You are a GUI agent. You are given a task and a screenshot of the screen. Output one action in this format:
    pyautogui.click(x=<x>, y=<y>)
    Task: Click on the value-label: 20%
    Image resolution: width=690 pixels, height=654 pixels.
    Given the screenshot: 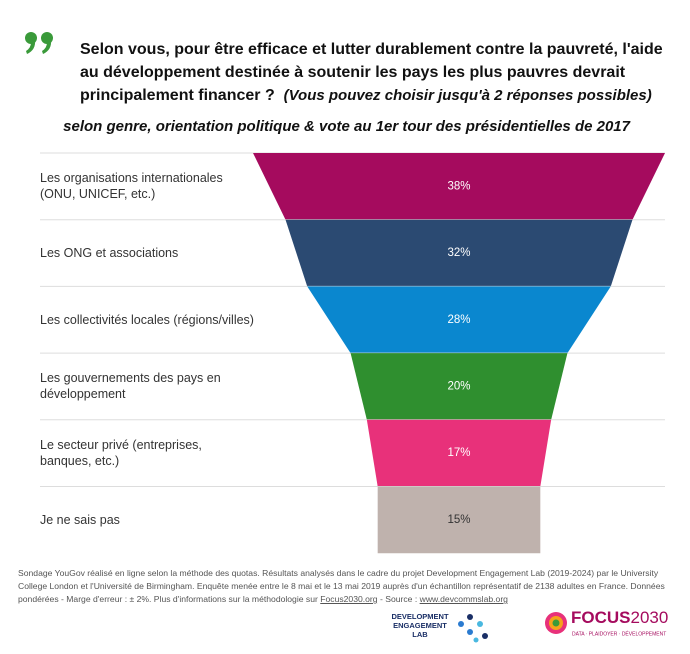 What is the action you would take?
    pyautogui.click(x=458, y=386)
    